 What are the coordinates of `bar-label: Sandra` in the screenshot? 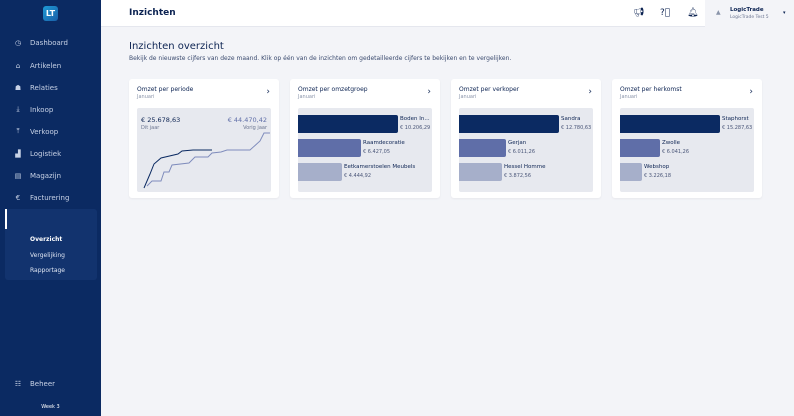 It's located at (571, 119).